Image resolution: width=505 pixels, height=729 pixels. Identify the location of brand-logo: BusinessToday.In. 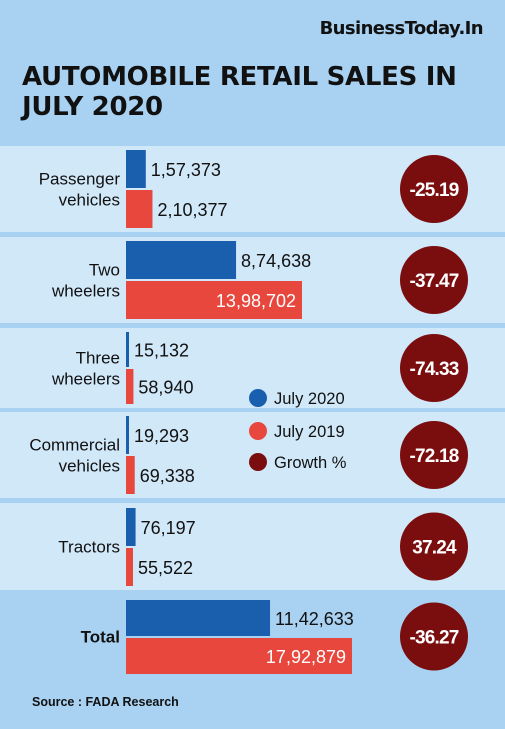
(401, 28).